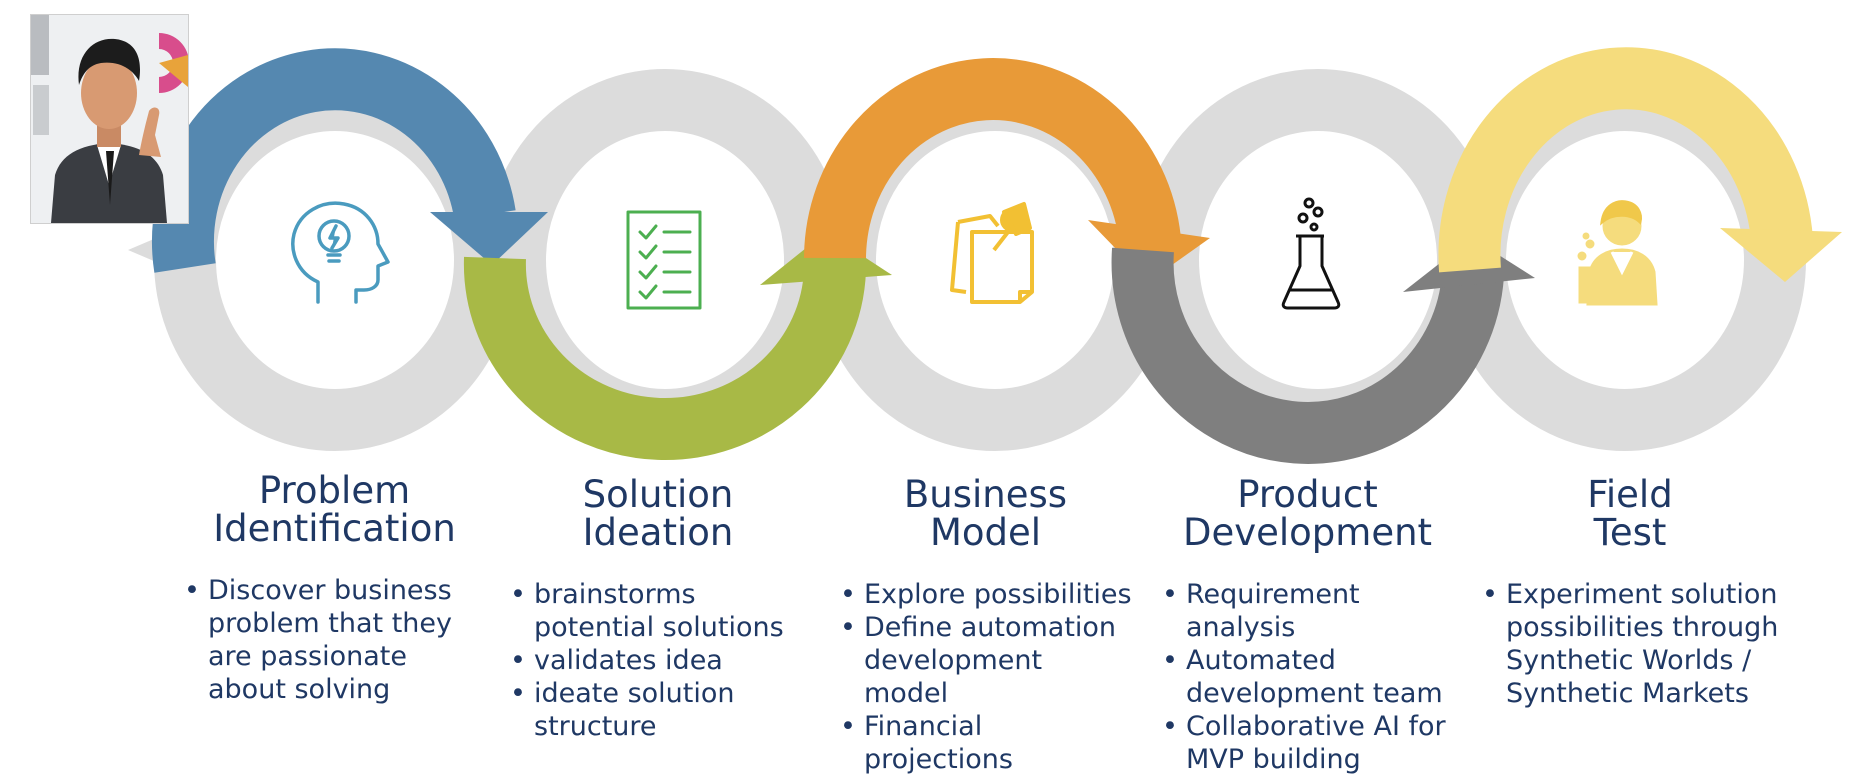  I want to click on list-item: Requirement analysis, so click(1307, 611).